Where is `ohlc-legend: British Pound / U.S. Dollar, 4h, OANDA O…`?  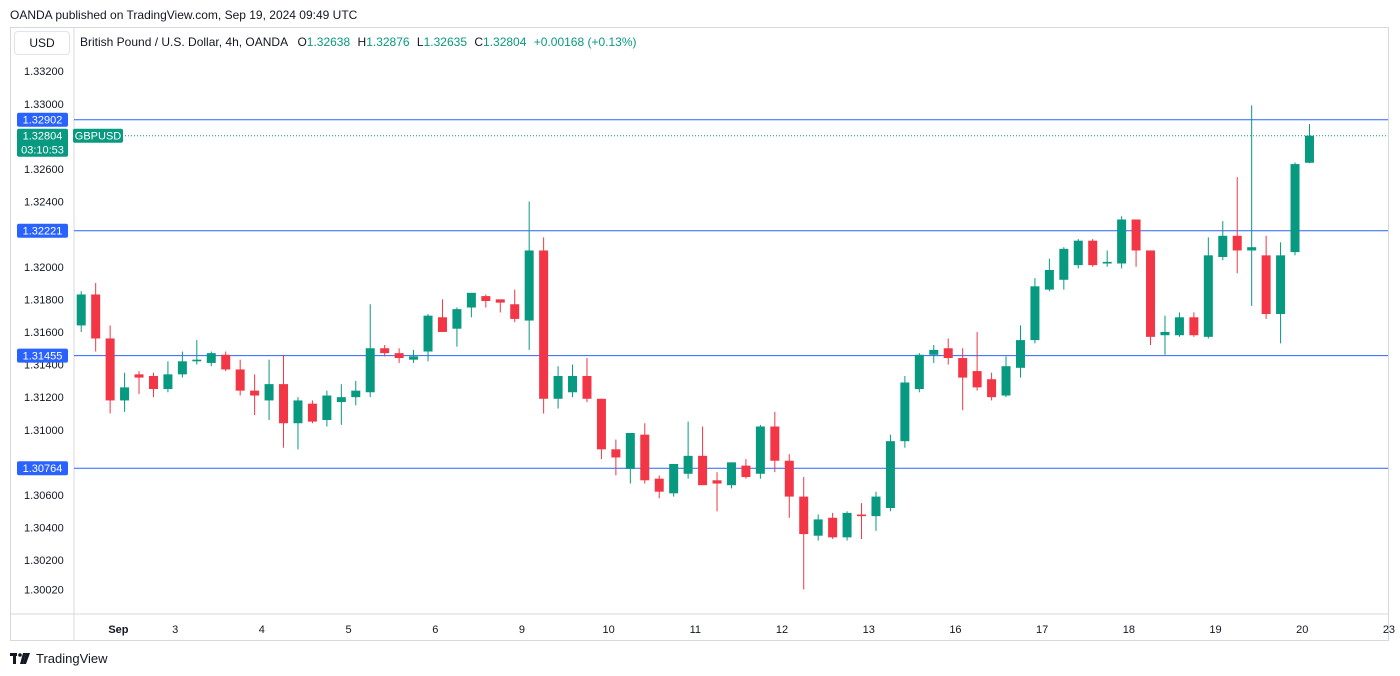
ohlc-legend: British Pound / U.S. Dollar, 4h, OANDA O… is located at coordinates (360, 42).